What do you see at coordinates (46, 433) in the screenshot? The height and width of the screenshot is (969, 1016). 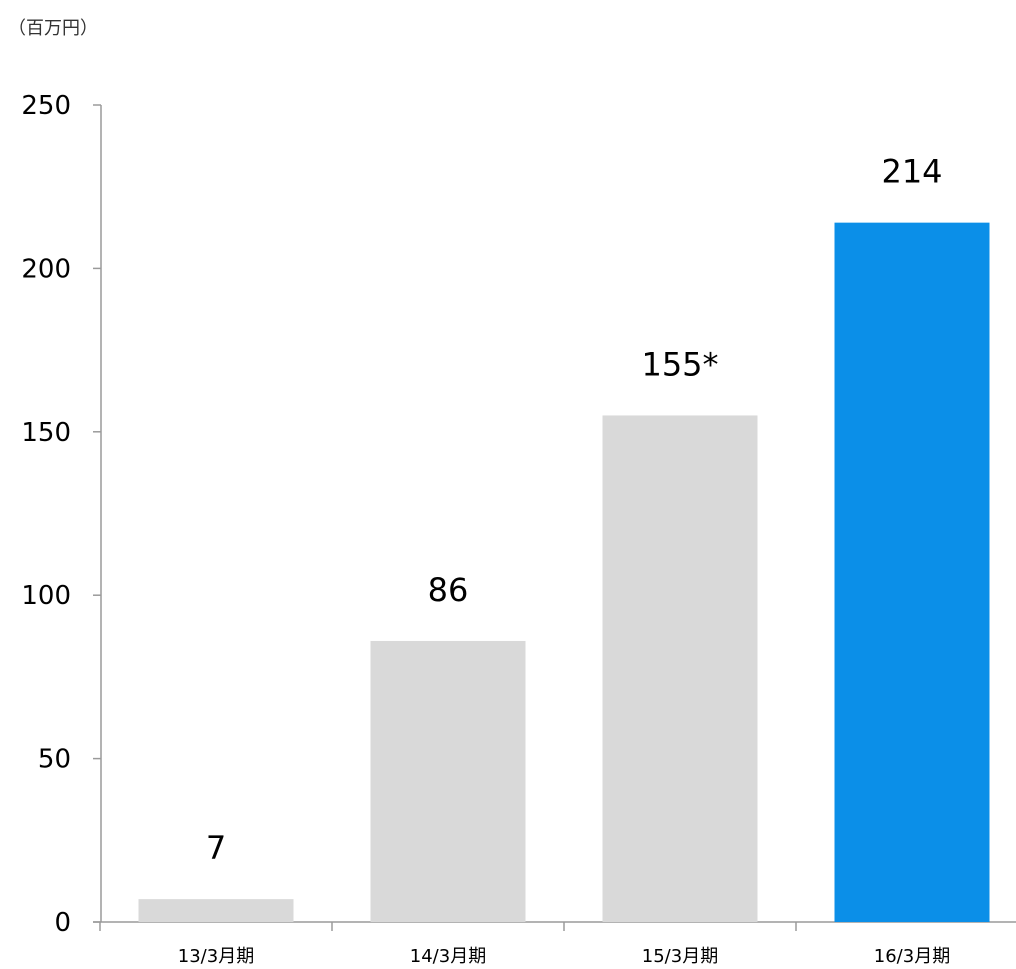 I see `y-tick-label: 150` at bounding box center [46, 433].